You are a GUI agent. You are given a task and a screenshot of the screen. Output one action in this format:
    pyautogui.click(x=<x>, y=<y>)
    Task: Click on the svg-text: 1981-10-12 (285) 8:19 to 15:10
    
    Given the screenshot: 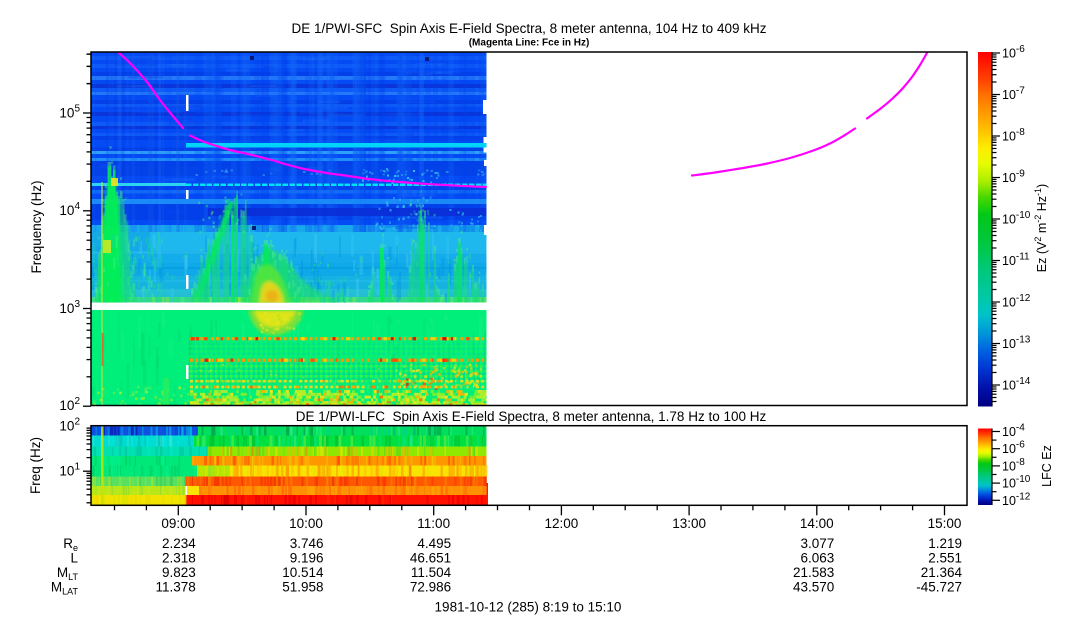 What is the action you would take?
    pyautogui.click(x=528, y=607)
    